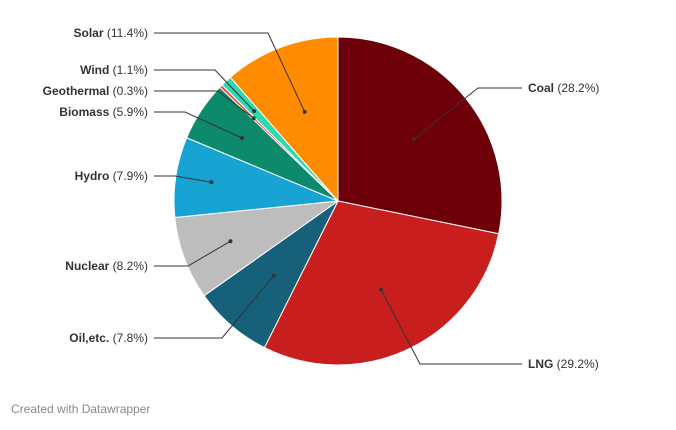 The width and height of the screenshot is (676, 430). What do you see at coordinates (541, 88) in the screenshot?
I see `slice-label-name: Coal` at bounding box center [541, 88].